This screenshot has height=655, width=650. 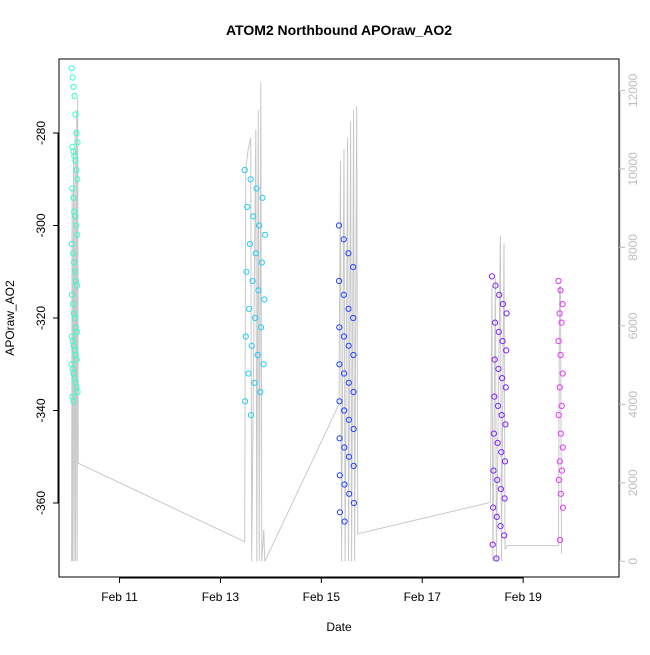 I want to click on x-tick-label: Feb 17, so click(x=423, y=597).